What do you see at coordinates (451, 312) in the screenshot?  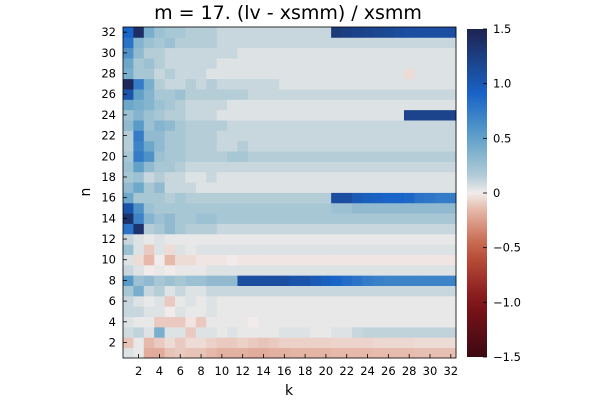 I see `heatmap-cell-n5-k32` at bounding box center [451, 312].